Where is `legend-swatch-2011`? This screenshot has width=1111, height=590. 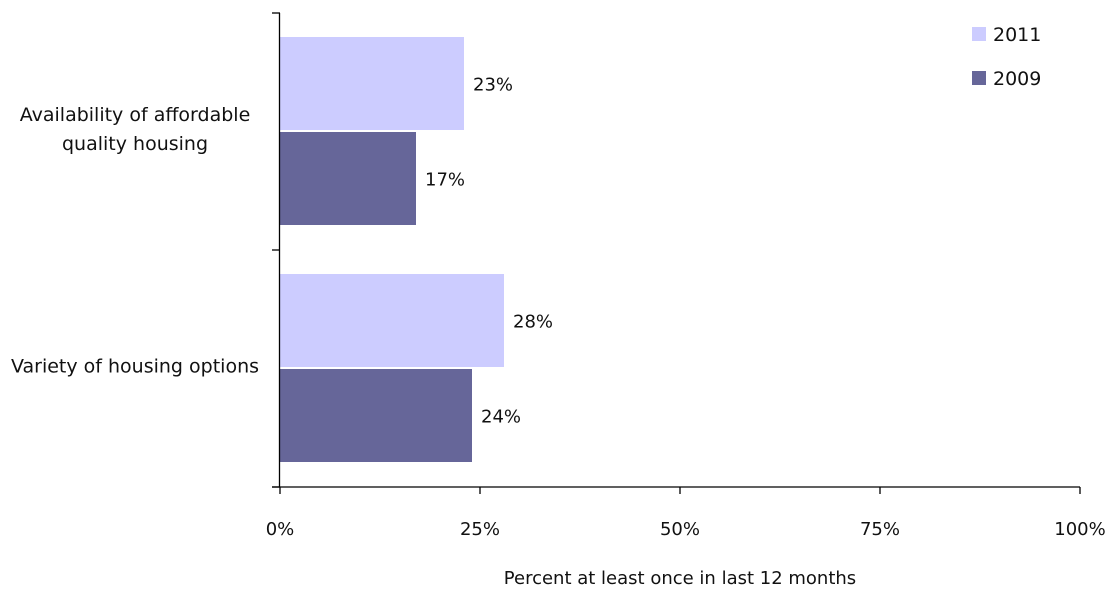 legend-swatch-2011 is located at coordinates (979, 34).